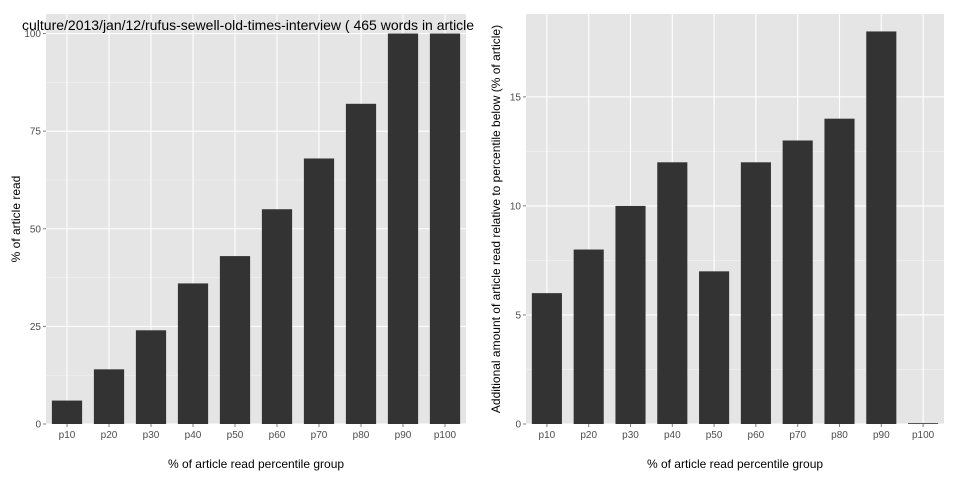  I want to click on y-tick-label: 100, so click(32, 34).